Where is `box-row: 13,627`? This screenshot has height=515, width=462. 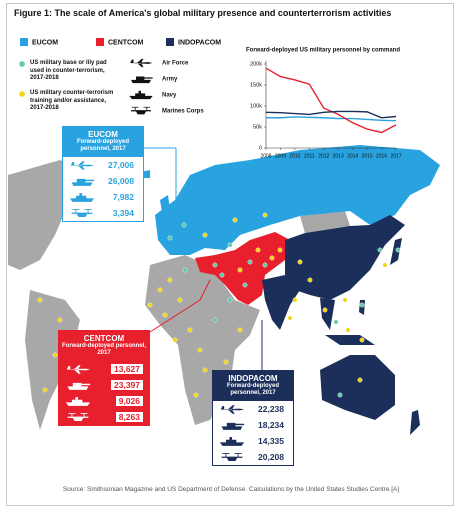 box-row: 13,627 is located at coordinates (104, 369).